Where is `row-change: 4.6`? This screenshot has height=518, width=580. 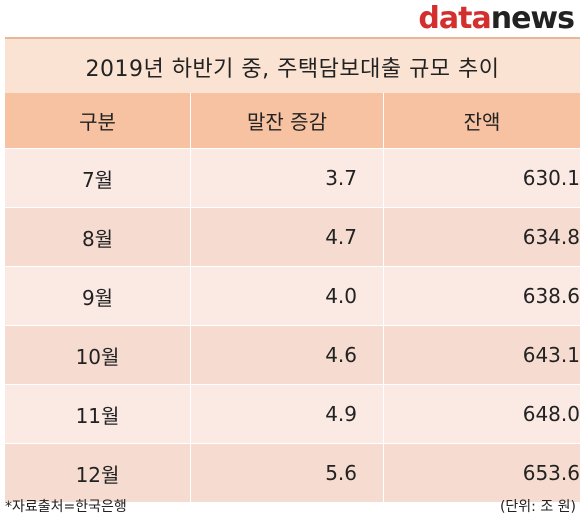 row-change: 4.6 is located at coordinates (287, 355).